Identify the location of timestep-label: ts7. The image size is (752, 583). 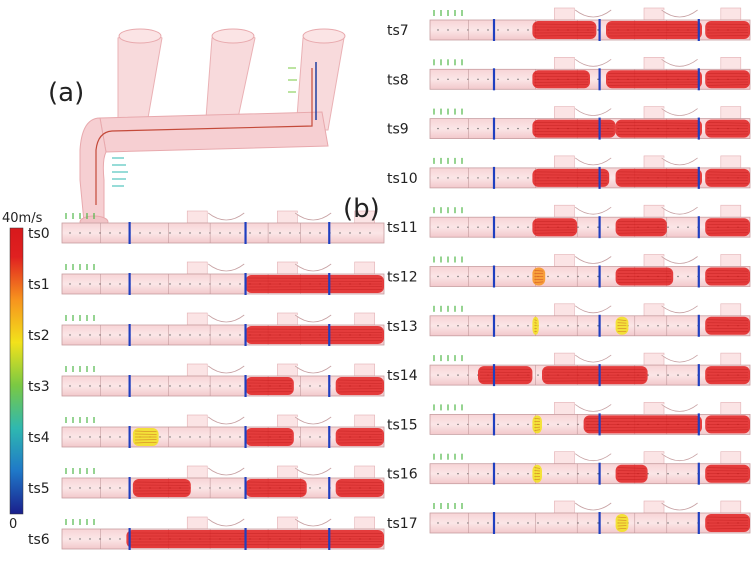
(398, 31).